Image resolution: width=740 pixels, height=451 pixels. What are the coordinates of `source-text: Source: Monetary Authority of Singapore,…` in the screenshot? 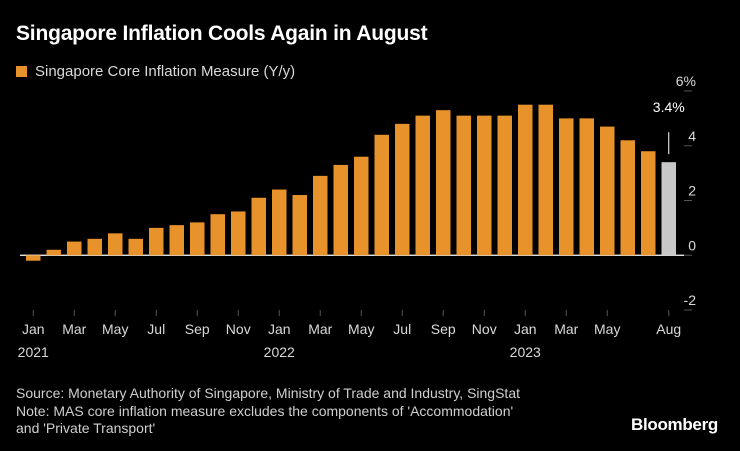 It's located at (268, 393).